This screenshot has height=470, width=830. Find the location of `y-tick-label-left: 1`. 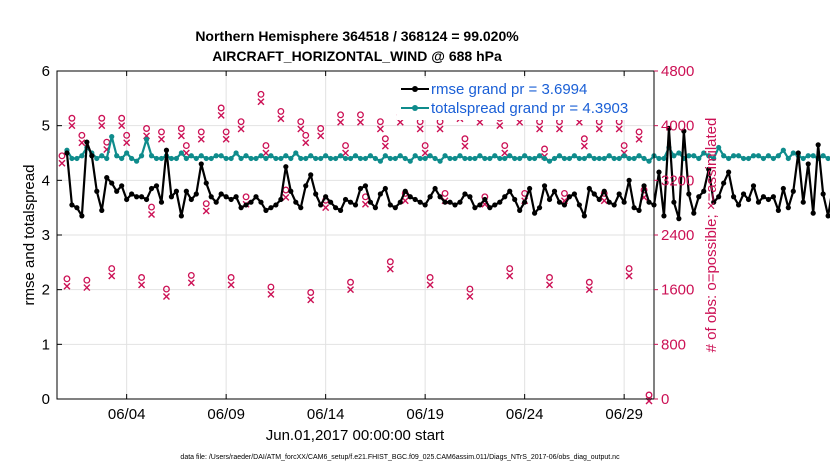

y-tick-label-left: 1 is located at coordinates (46, 344).